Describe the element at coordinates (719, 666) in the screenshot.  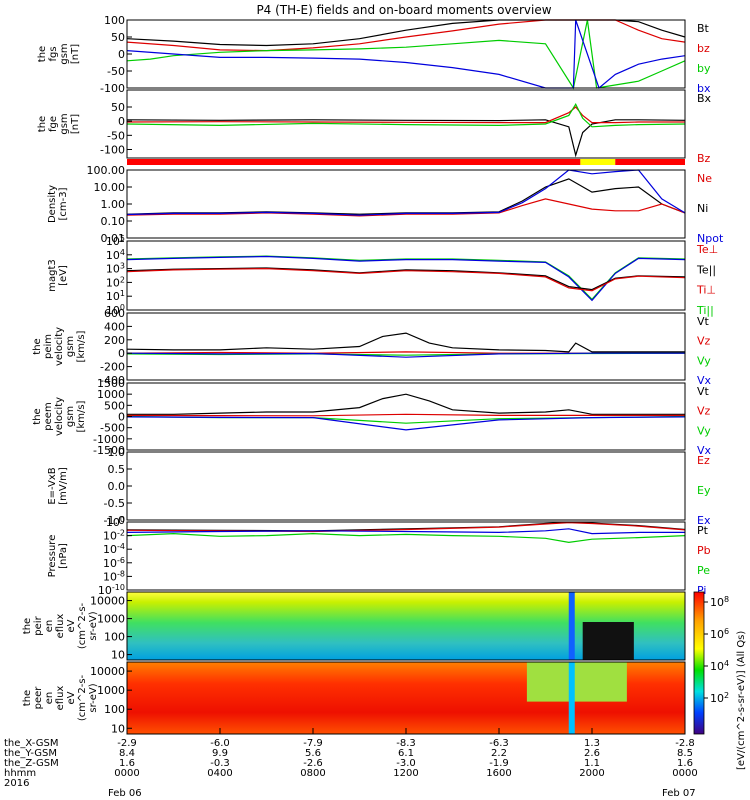
I see `colorbar-tick-label: 10⁴` at that location.